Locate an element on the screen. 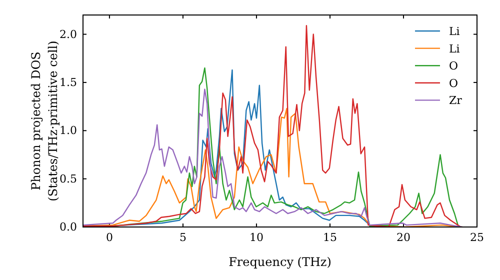 Image resolution: width=500 pixels, height=280 pixels. x-tick-label: 5 is located at coordinates (182, 237).